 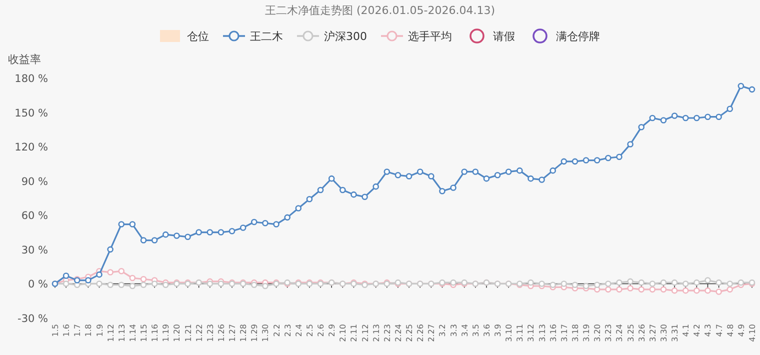 I want to click on y-tick-label: 0 %, so click(x=38, y=284).